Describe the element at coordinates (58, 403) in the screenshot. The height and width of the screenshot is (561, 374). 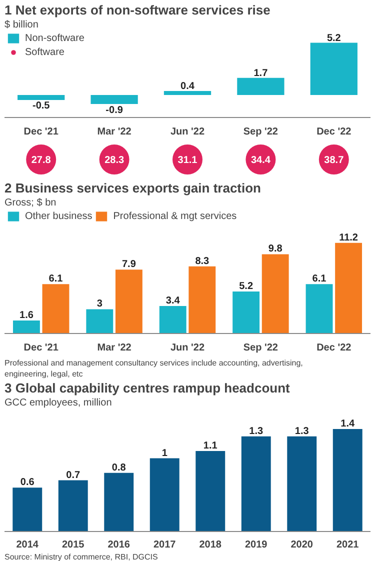
I see `chart-subtitle: GCC employees, million` at that location.